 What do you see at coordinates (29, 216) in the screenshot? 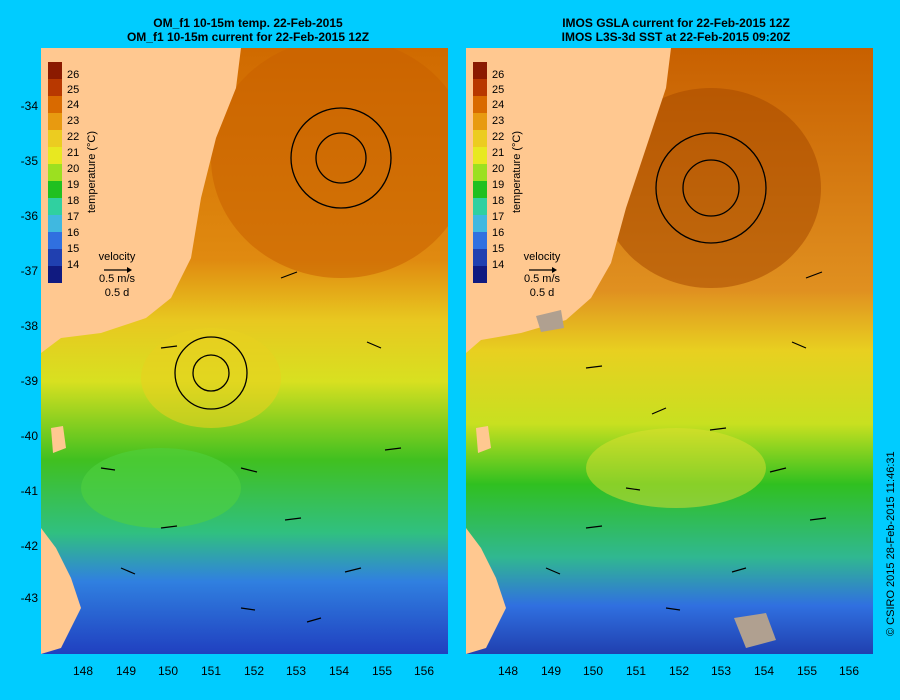
I see `y-label: -36` at bounding box center [29, 216].